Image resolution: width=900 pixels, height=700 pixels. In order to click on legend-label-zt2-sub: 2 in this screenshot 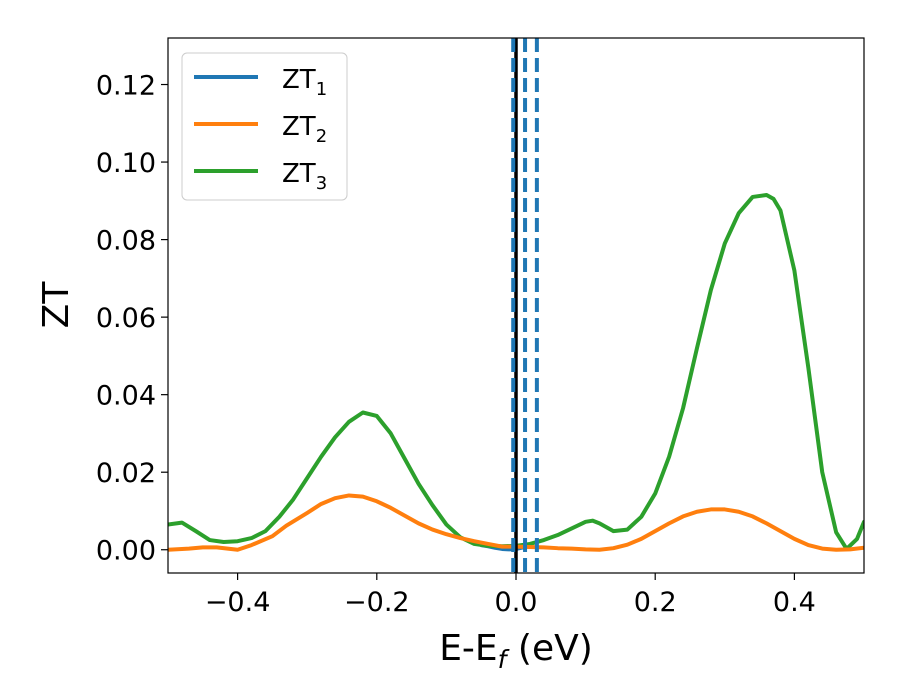, I will do `click(321, 136)`.